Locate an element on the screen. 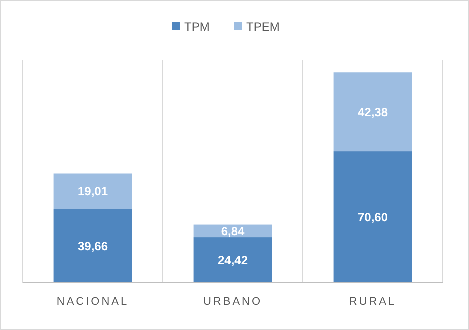 The width and height of the screenshot is (469, 330). data-label: 42,38 is located at coordinates (373, 112).